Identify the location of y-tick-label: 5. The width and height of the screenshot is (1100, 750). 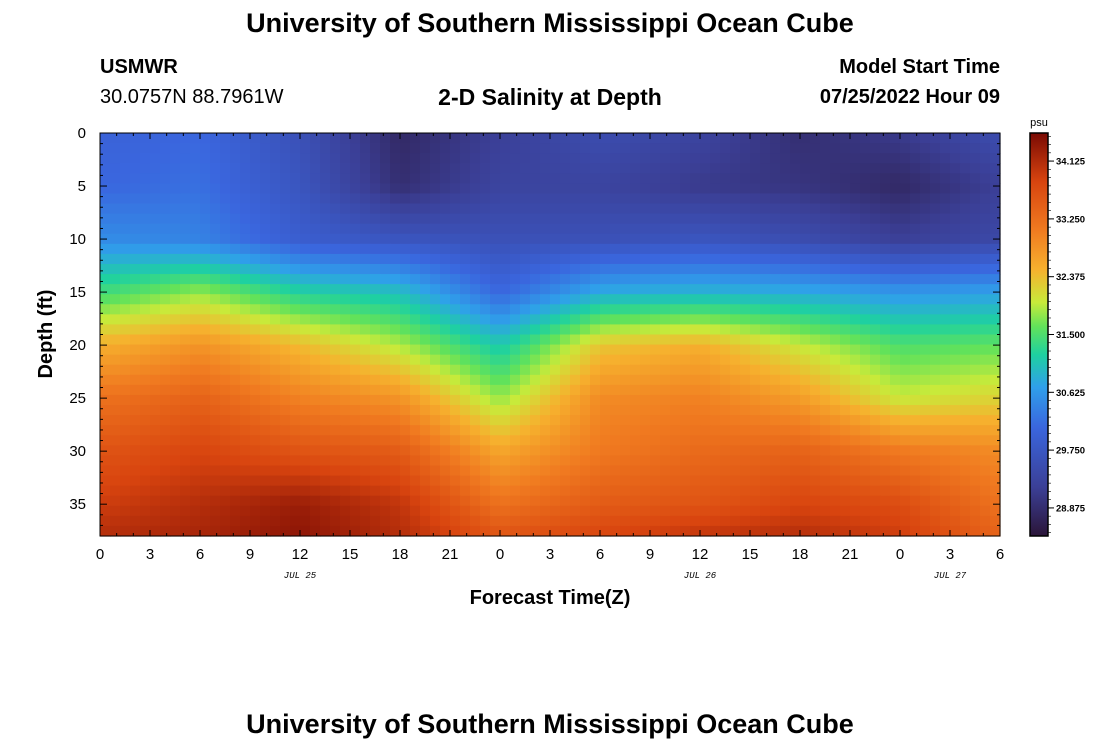
(82, 186).